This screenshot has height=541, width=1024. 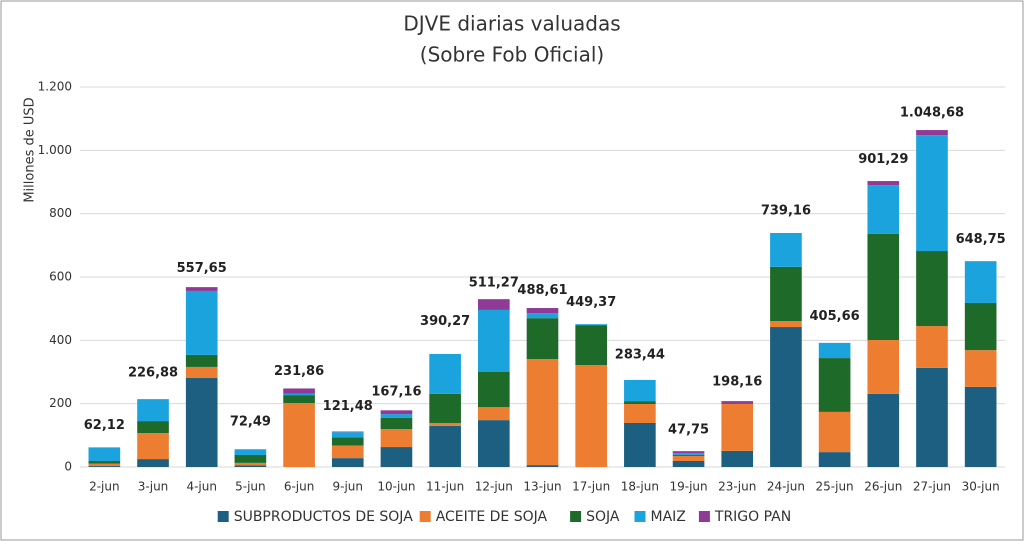 What do you see at coordinates (786, 210) in the screenshot?
I see `total-label: 739,16` at bounding box center [786, 210].